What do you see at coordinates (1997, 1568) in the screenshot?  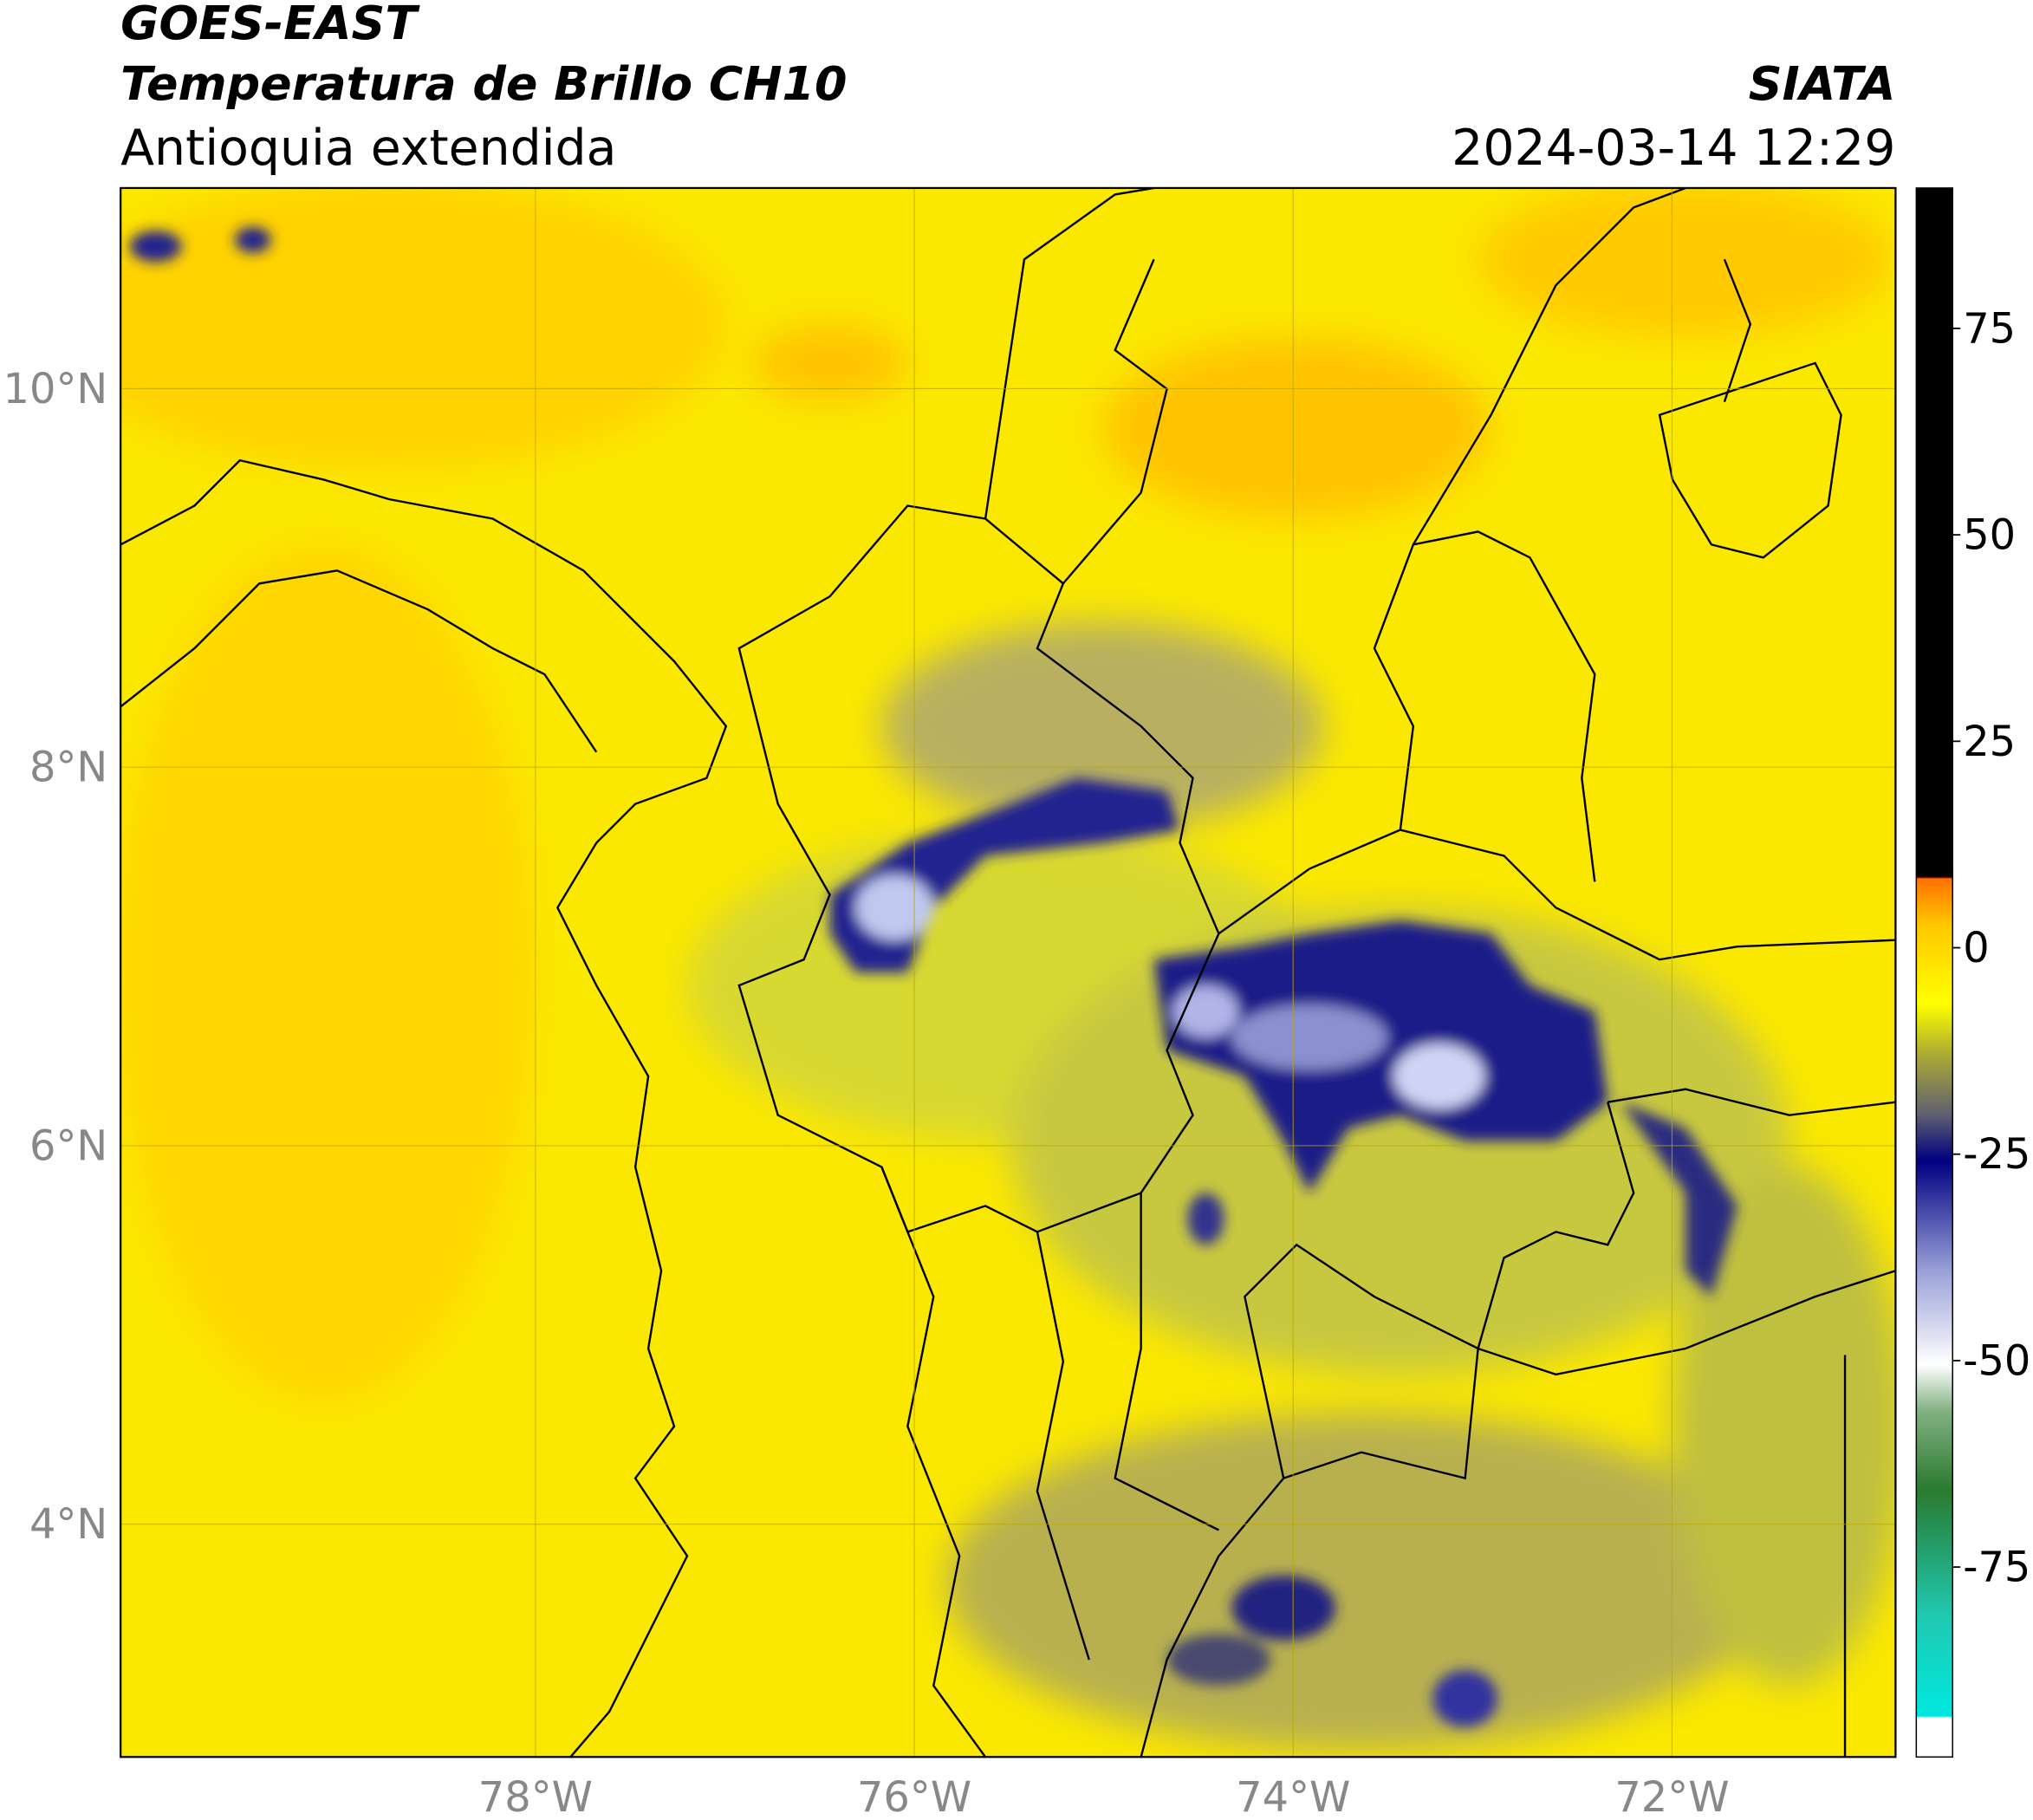 I see `colorbar-tick-label: -75` at bounding box center [1997, 1568].